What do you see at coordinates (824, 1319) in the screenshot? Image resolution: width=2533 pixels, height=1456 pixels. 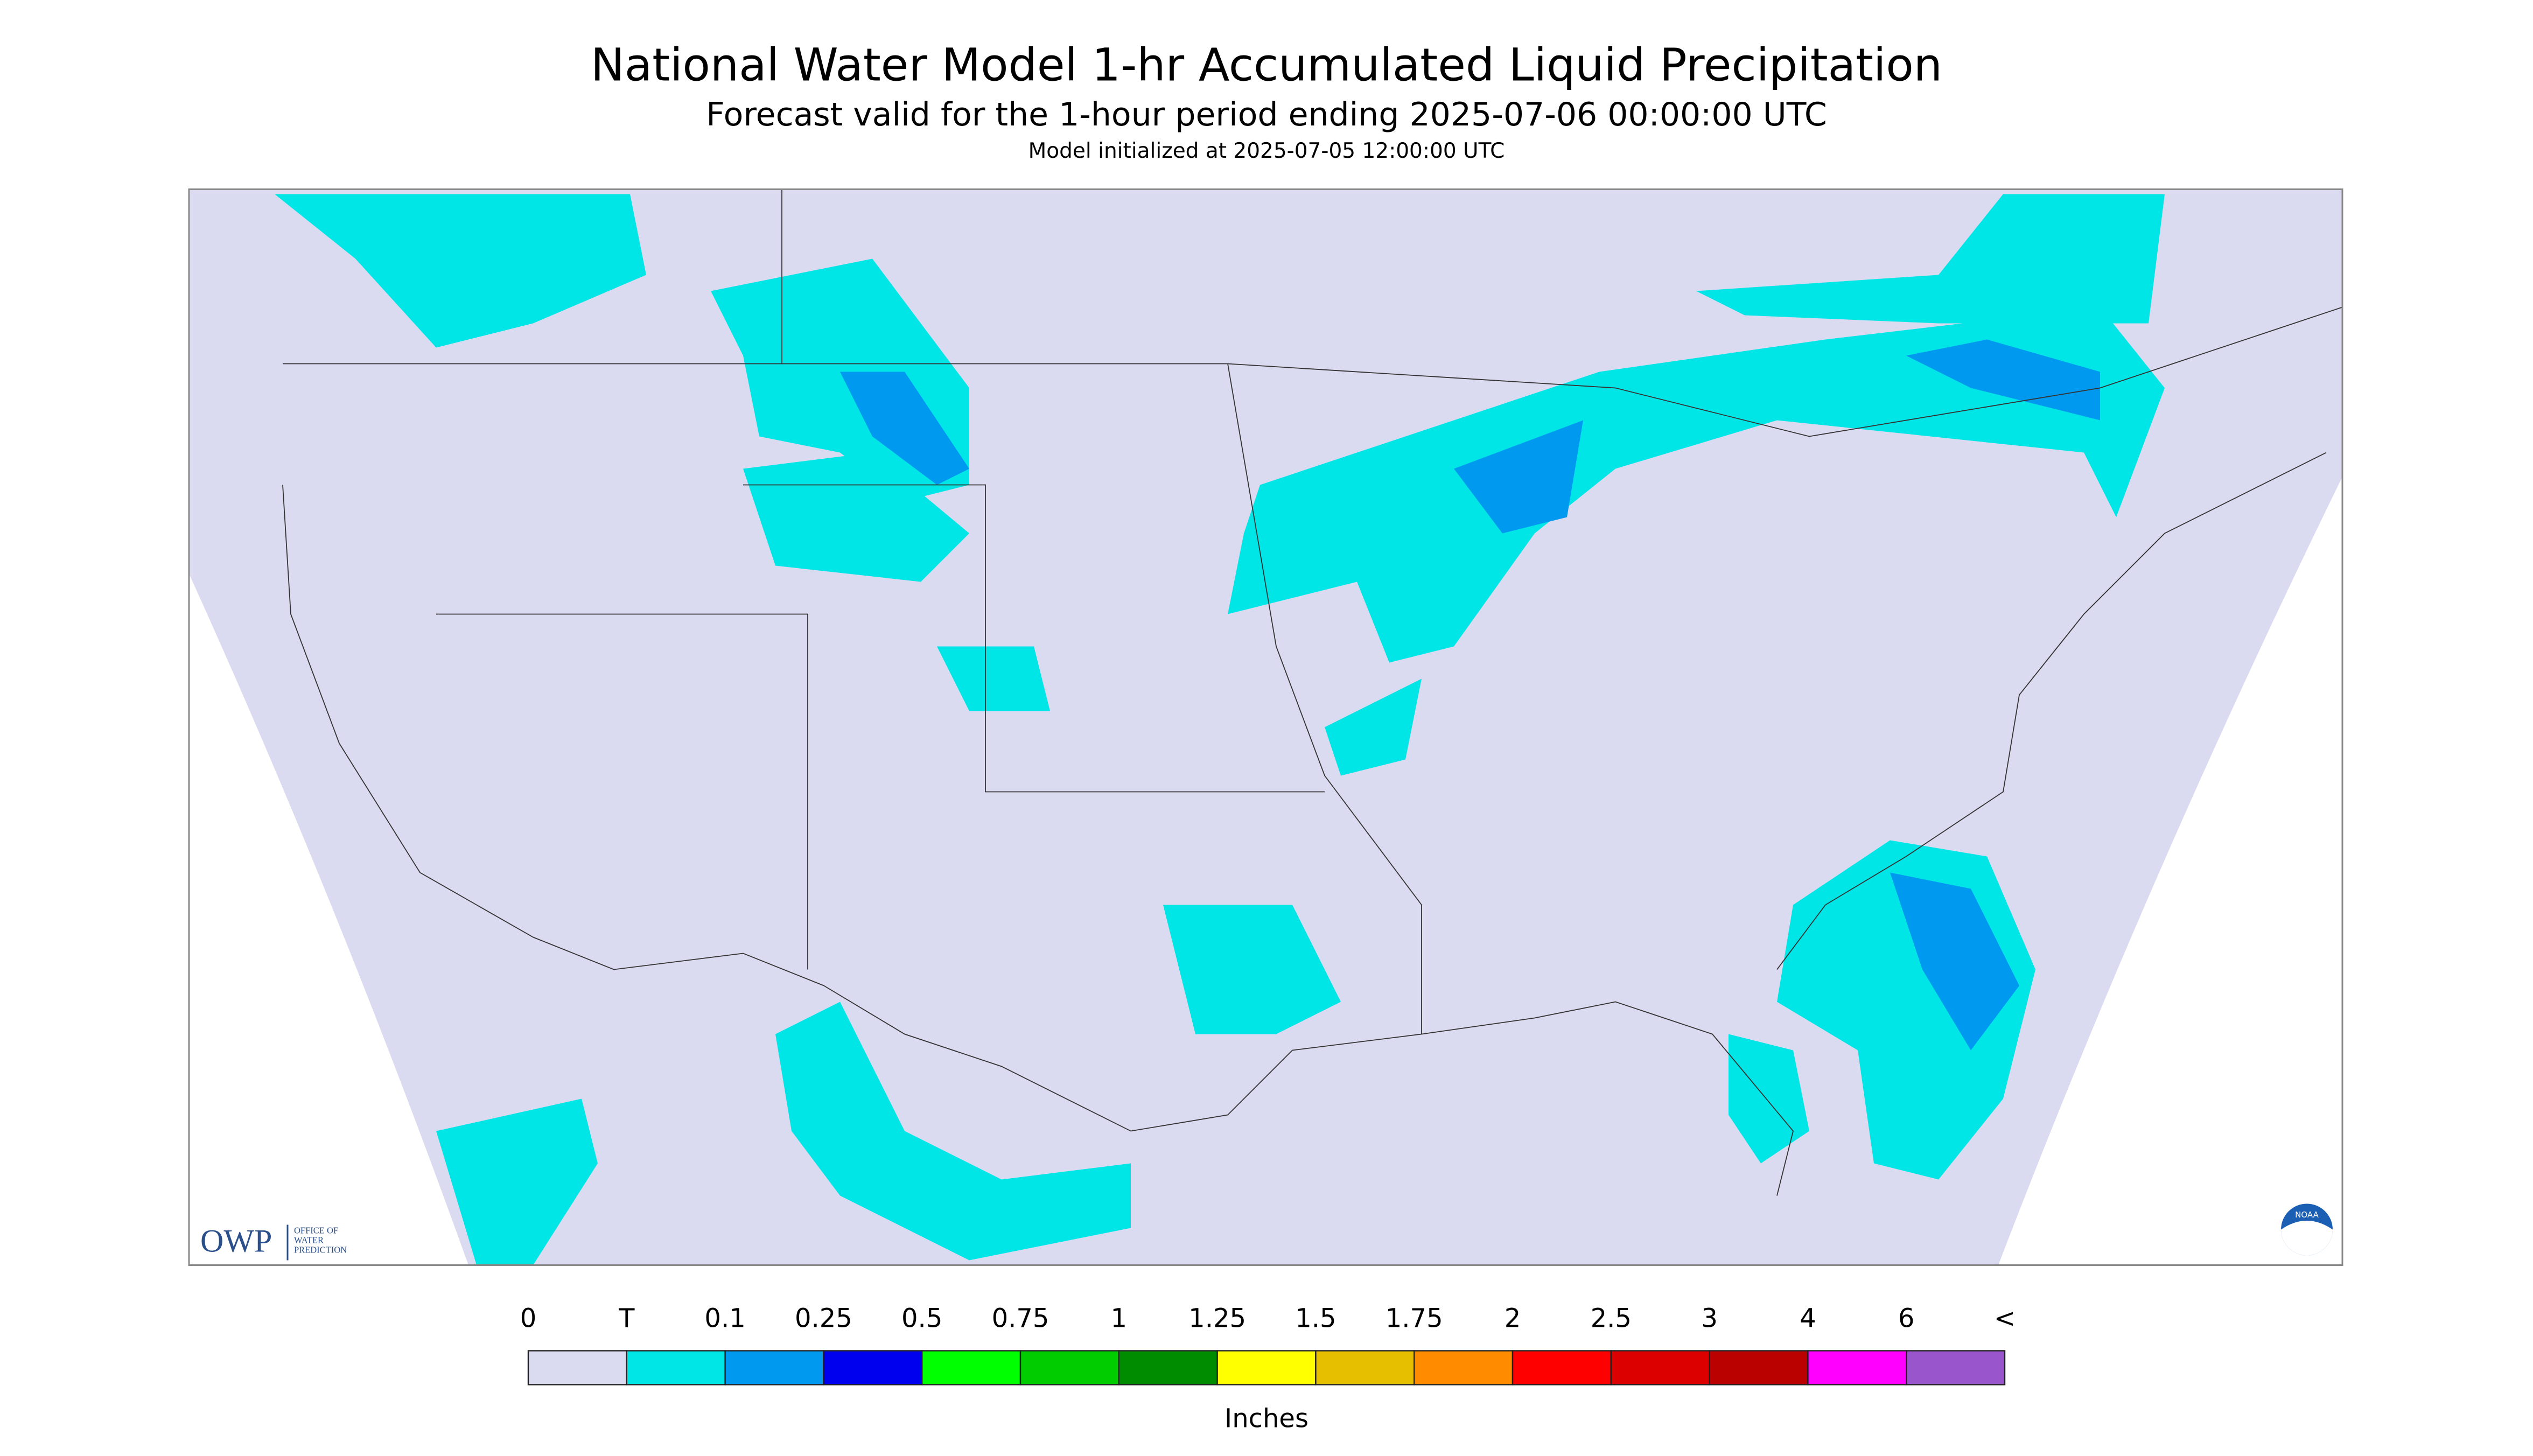 I see `legend-label: 0.25` at bounding box center [824, 1319].